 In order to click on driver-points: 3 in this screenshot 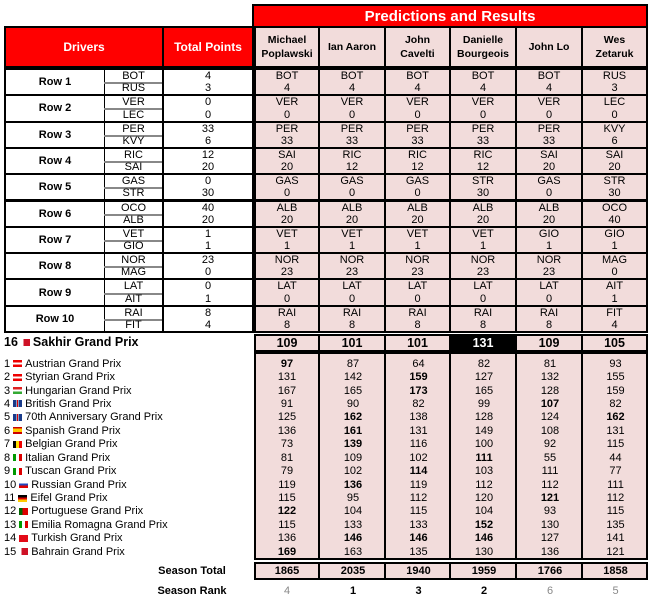, I will do `click(208, 88)`.